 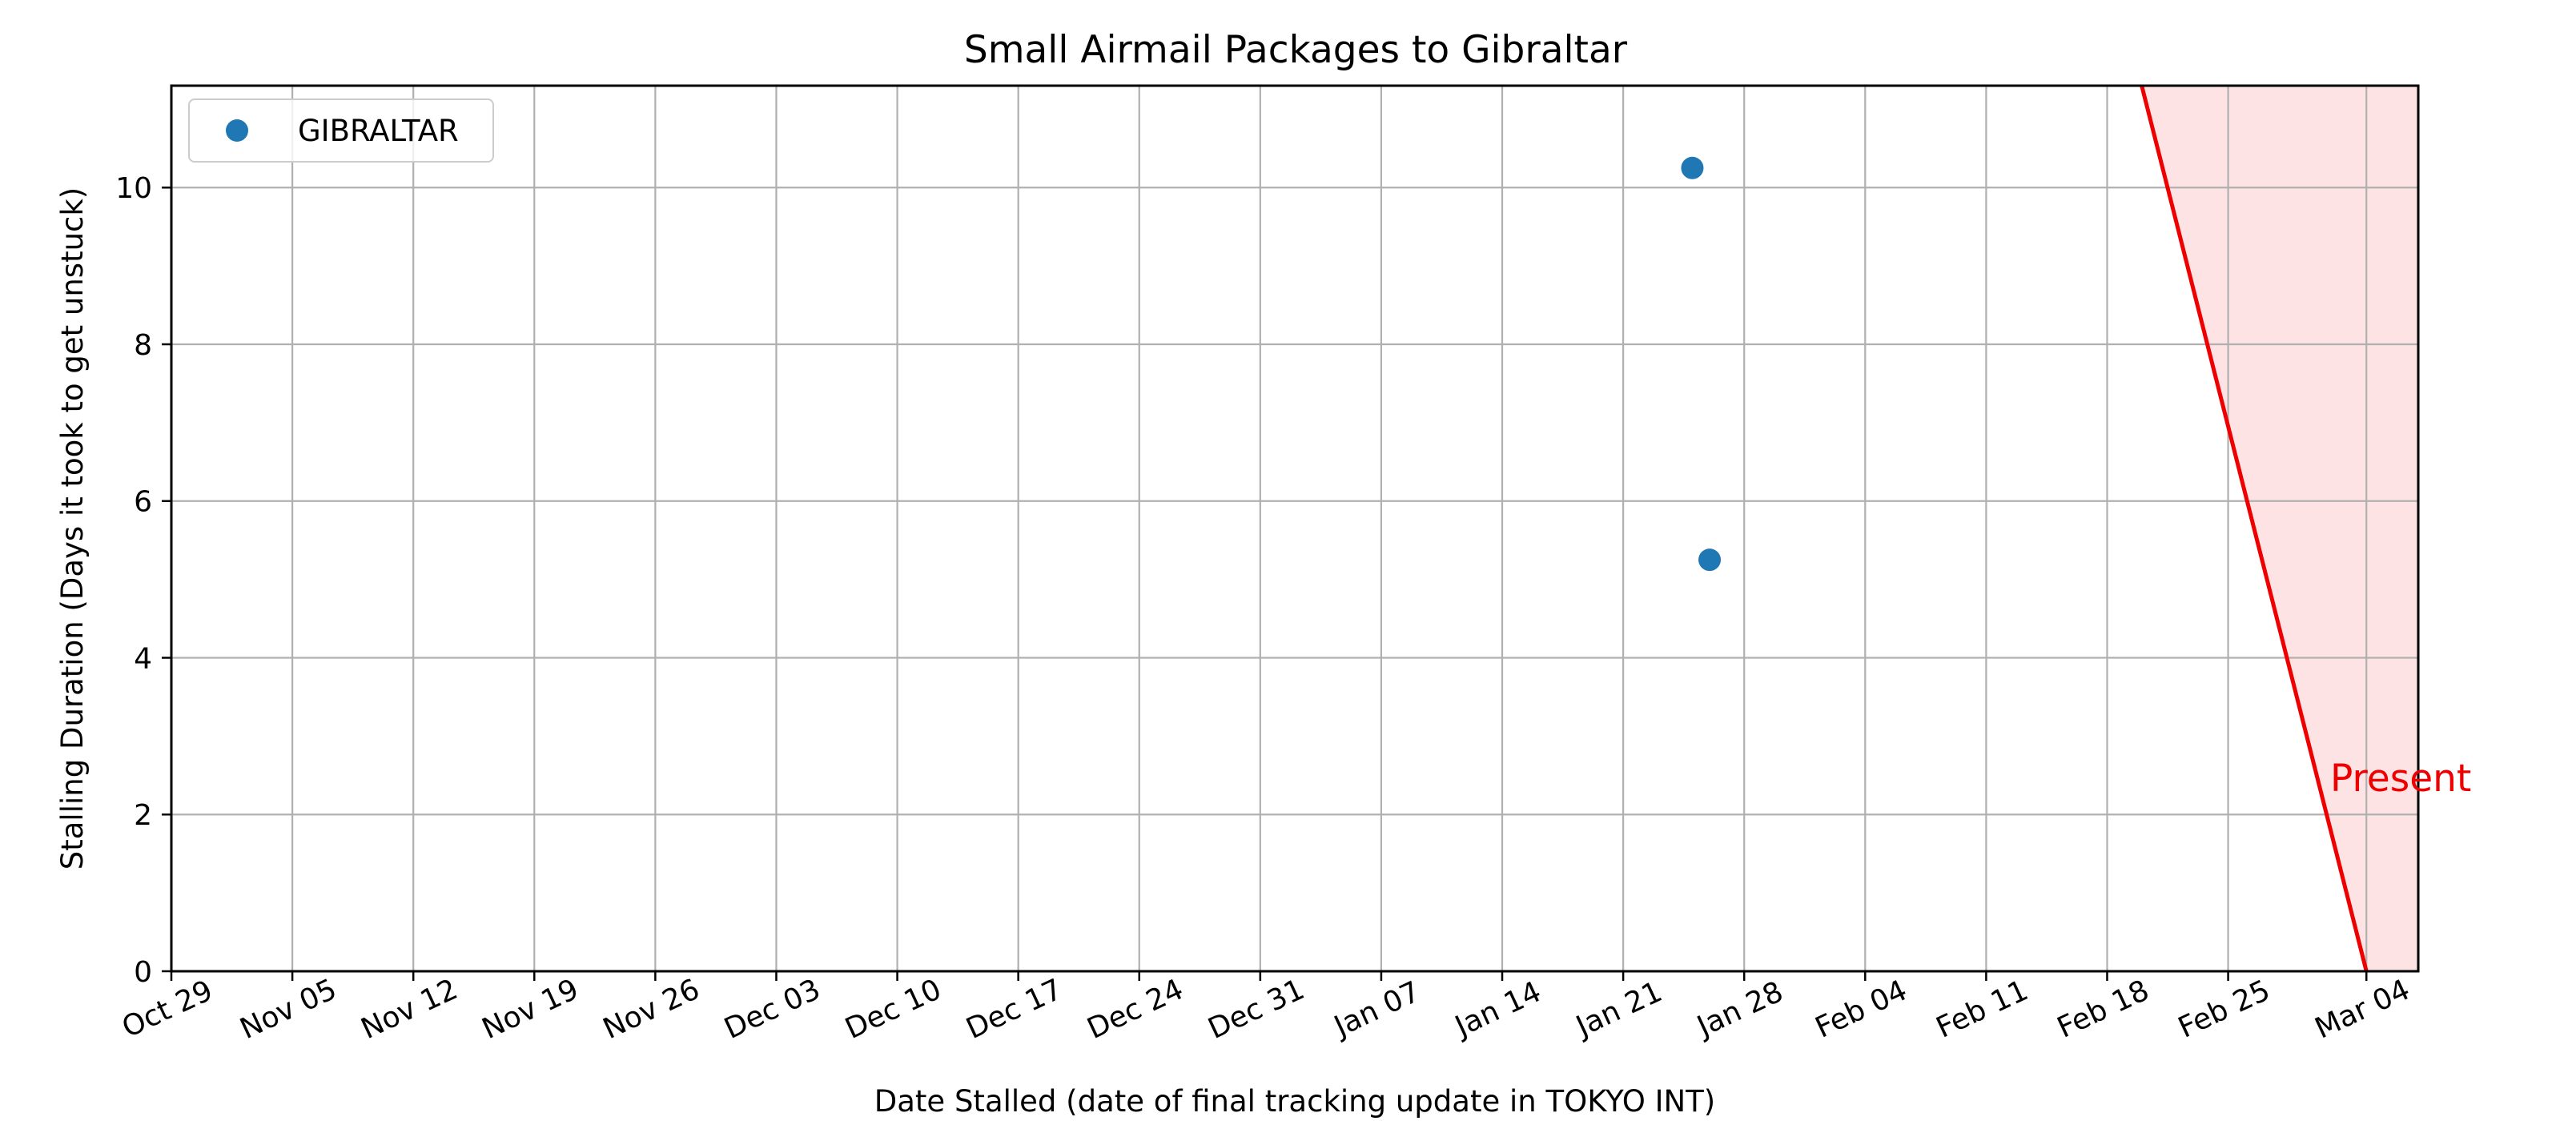 I want to click on legend: GIBRALTAR, so click(x=341, y=130).